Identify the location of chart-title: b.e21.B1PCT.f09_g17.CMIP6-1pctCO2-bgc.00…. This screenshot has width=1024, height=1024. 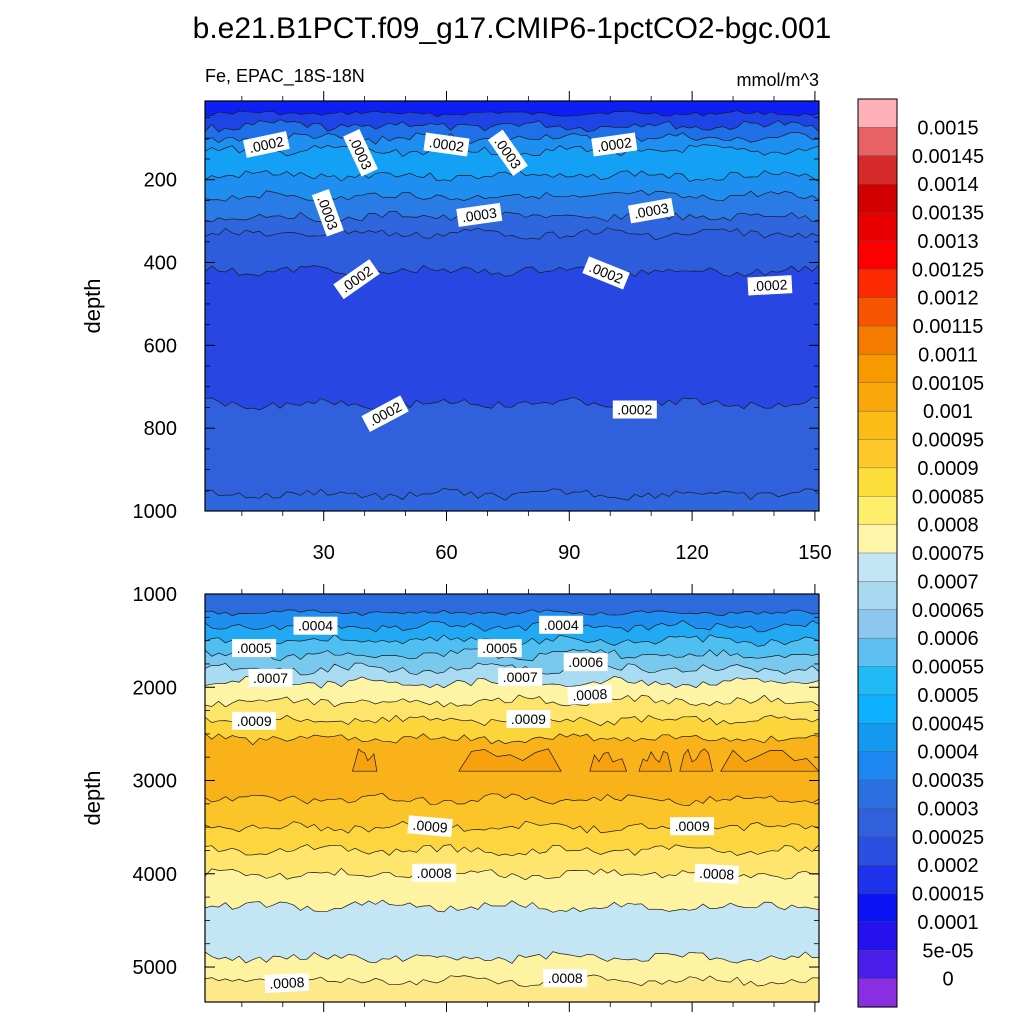
(512, 28).